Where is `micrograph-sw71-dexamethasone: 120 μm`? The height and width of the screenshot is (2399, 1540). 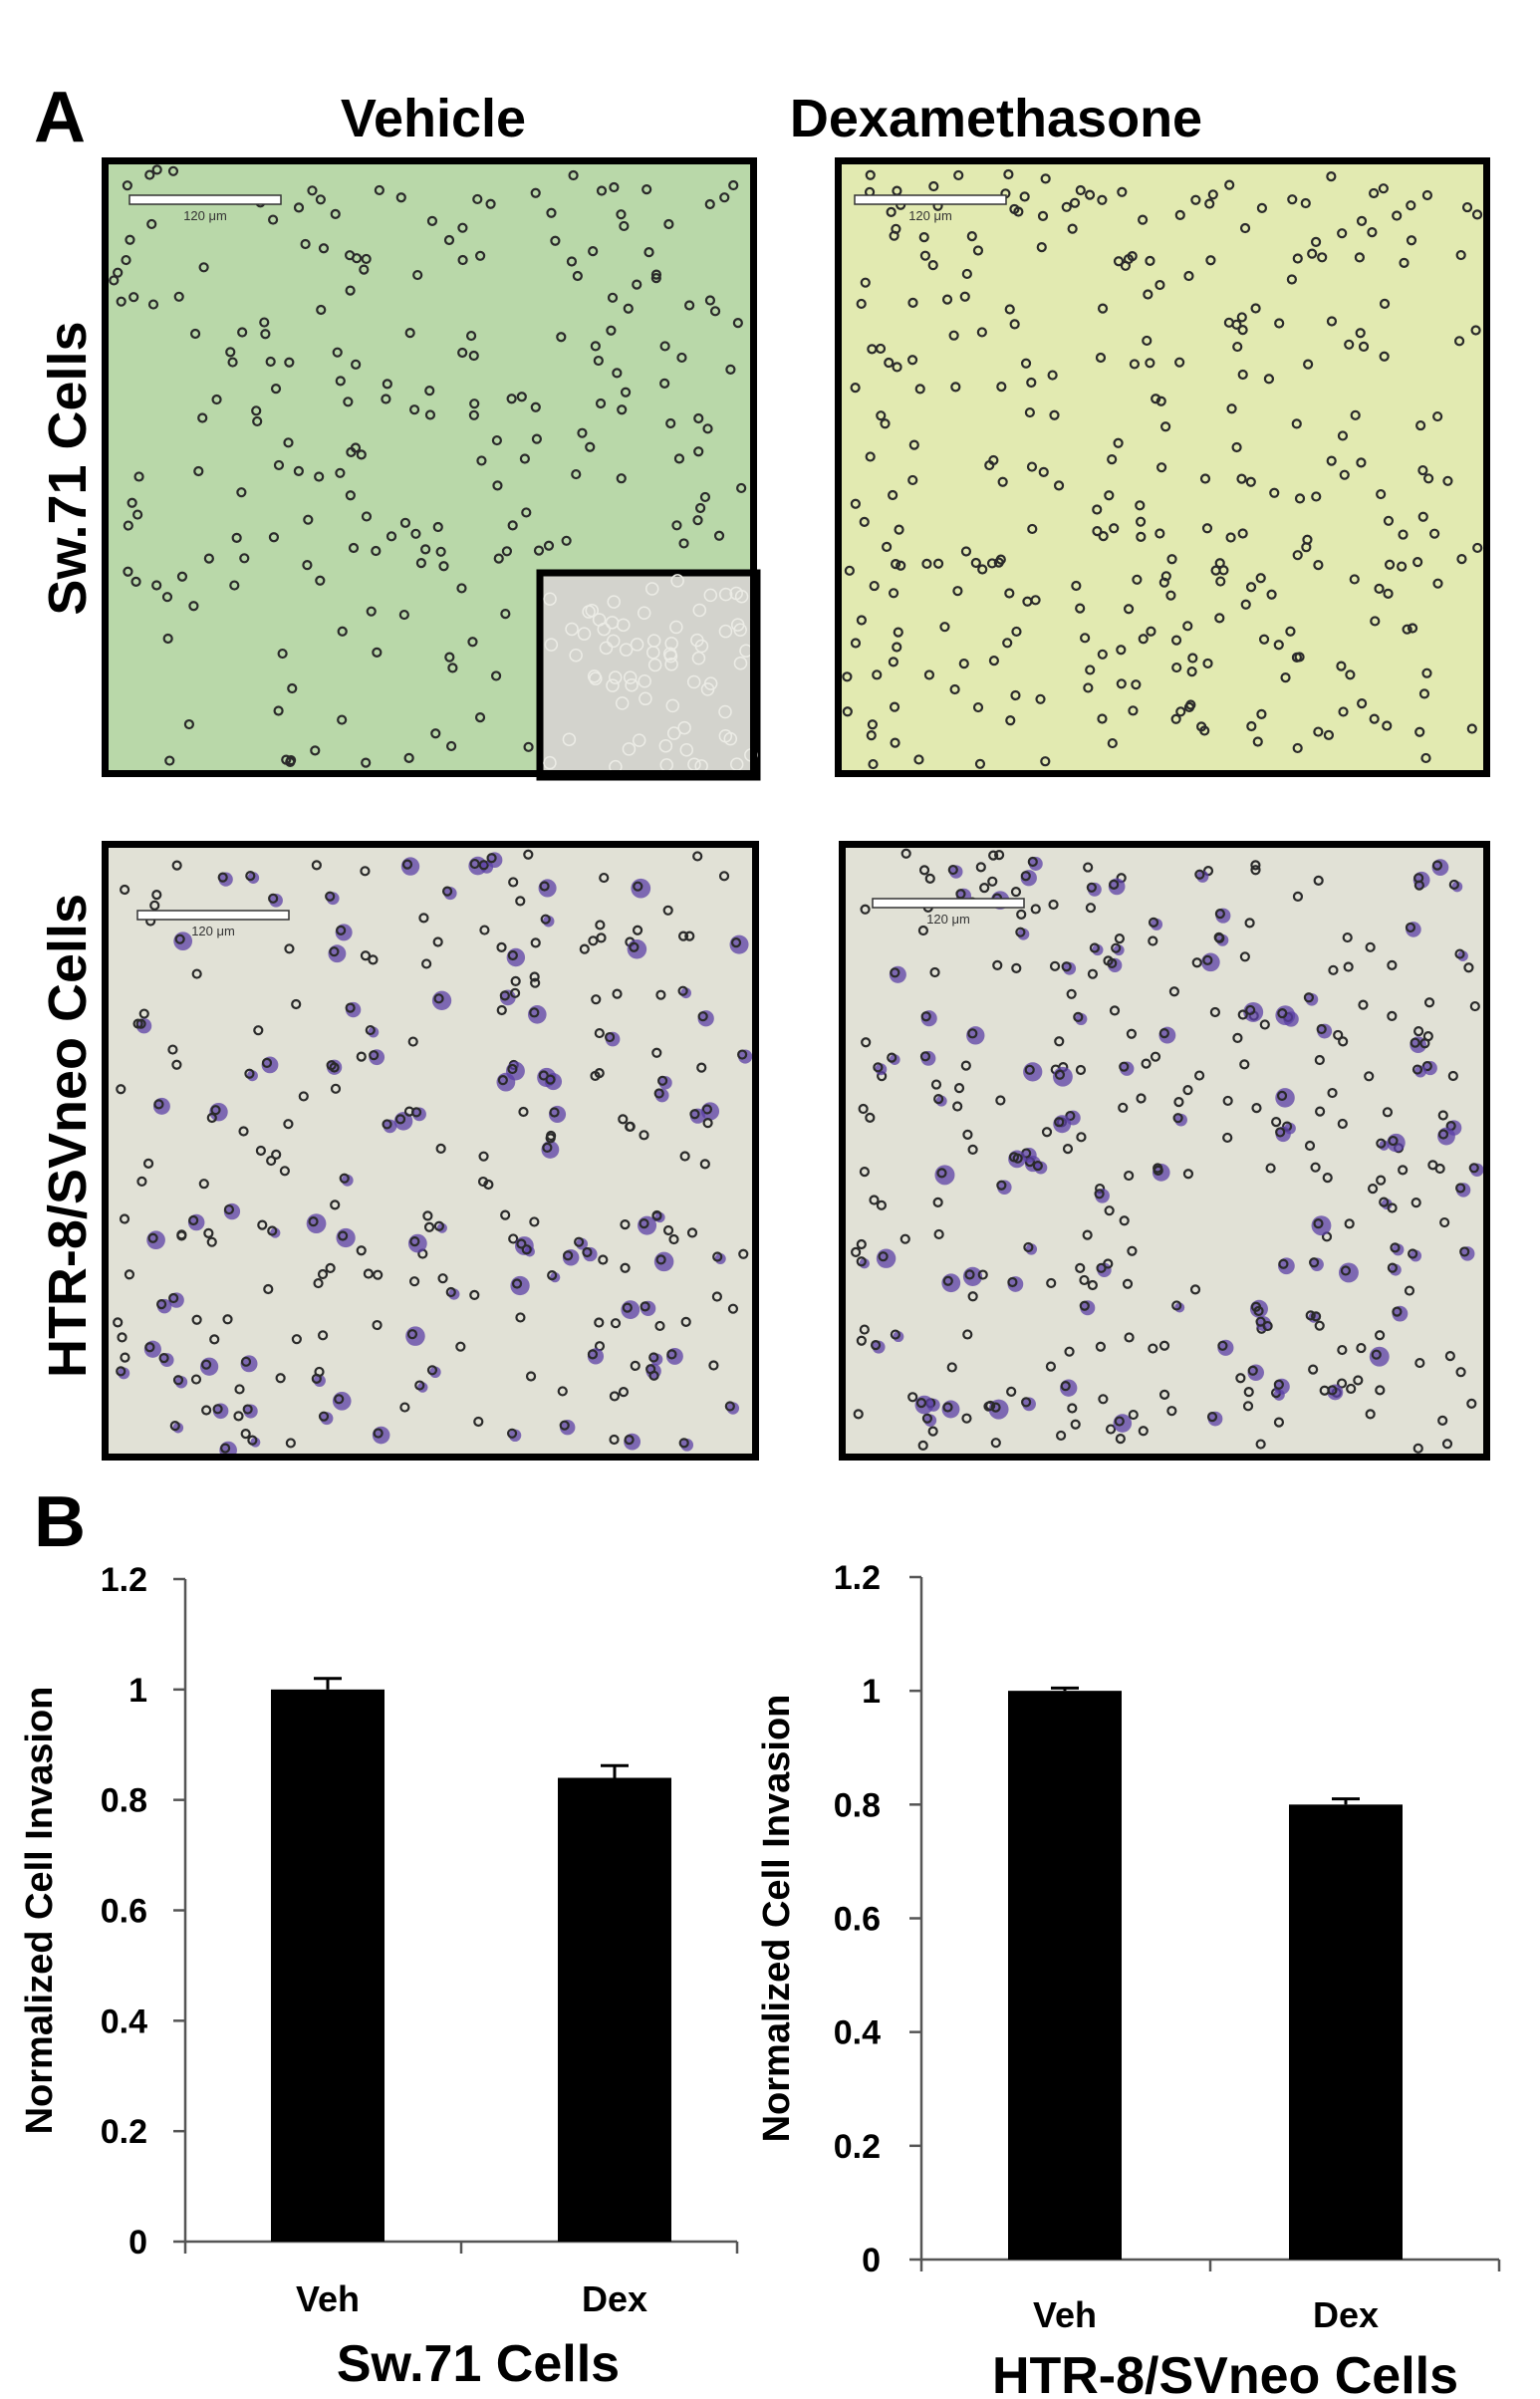
micrograph-sw71-dexamethasone: 120 μm is located at coordinates (1162, 467).